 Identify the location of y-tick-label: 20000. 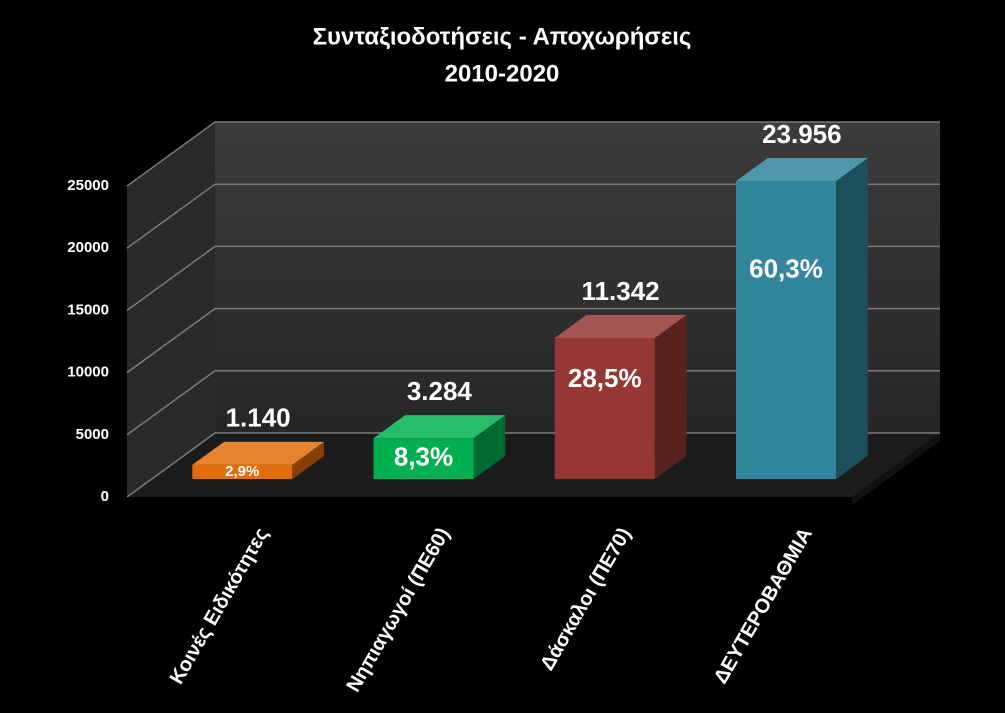
(88, 247).